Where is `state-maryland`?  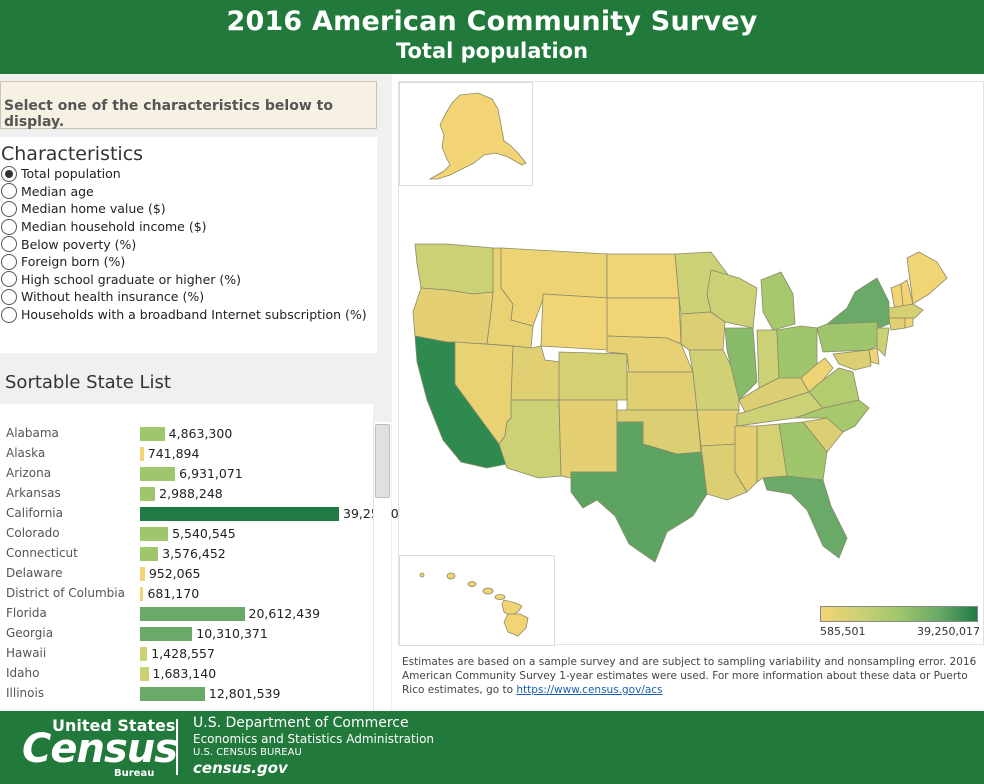
state-maryland is located at coordinates (852, 360).